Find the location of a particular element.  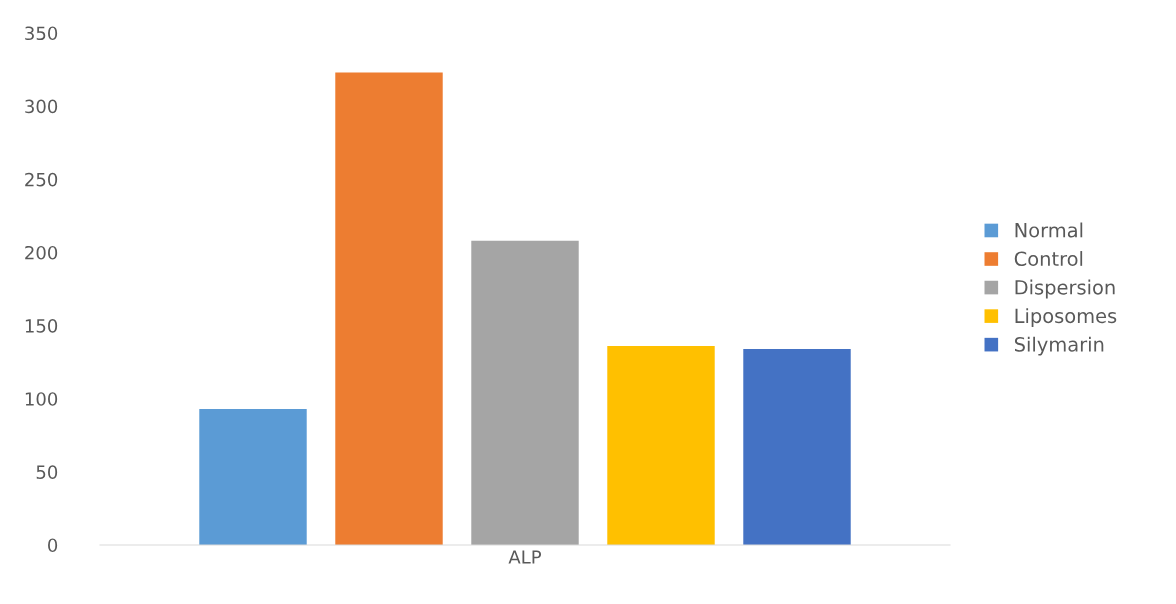

y-tick-label: 250 is located at coordinates (41, 179).